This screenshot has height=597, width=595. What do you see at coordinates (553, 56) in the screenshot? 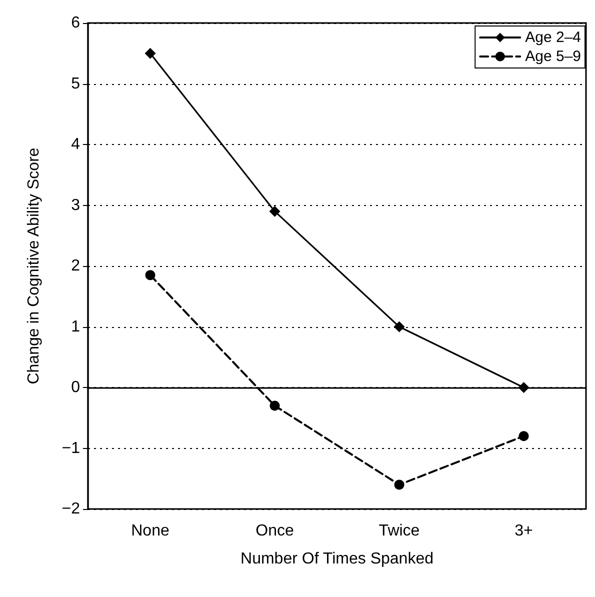
I see `legend-label: Age 5–9` at bounding box center [553, 56].